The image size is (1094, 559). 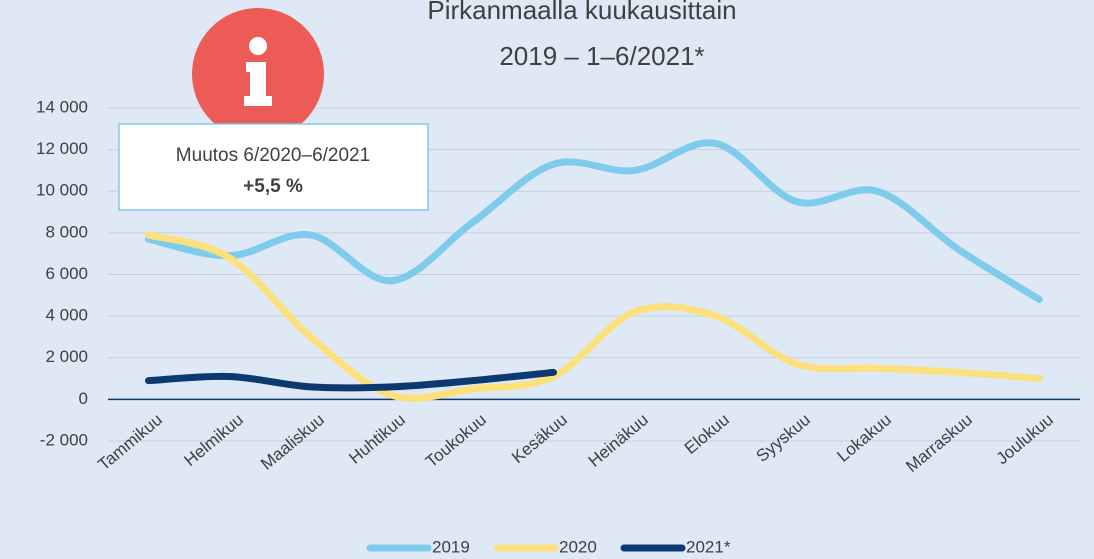 What do you see at coordinates (64, 439) in the screenshot?
I see `y-tick-label: -2 000` at bounding box center [64, 439].